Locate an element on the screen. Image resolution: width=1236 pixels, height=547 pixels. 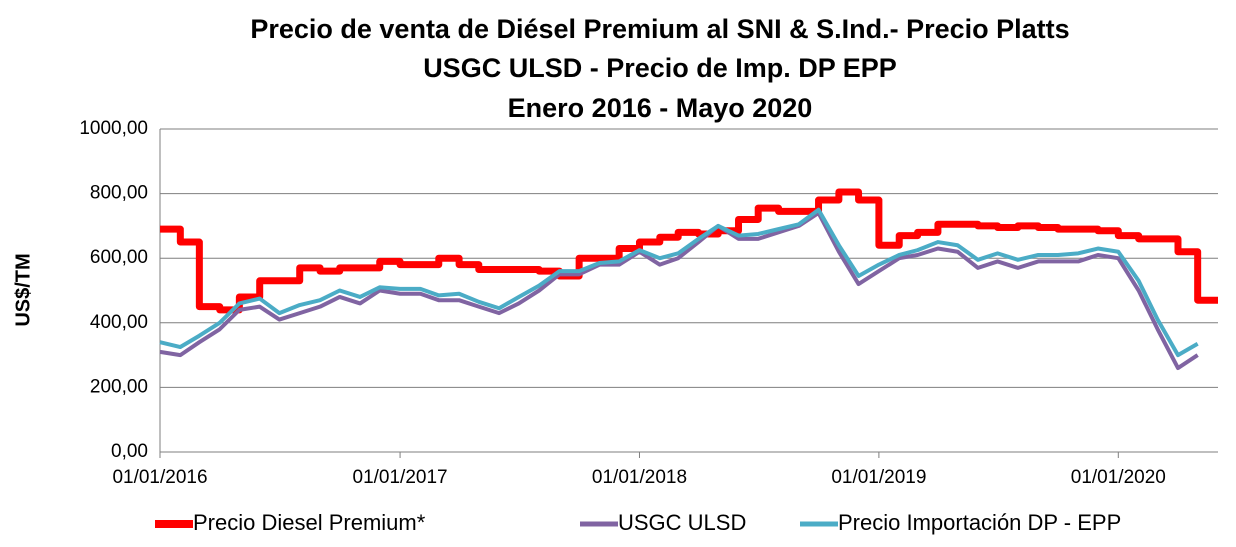
y-tick-label: 600,00 is located at coordinates (119, 257).